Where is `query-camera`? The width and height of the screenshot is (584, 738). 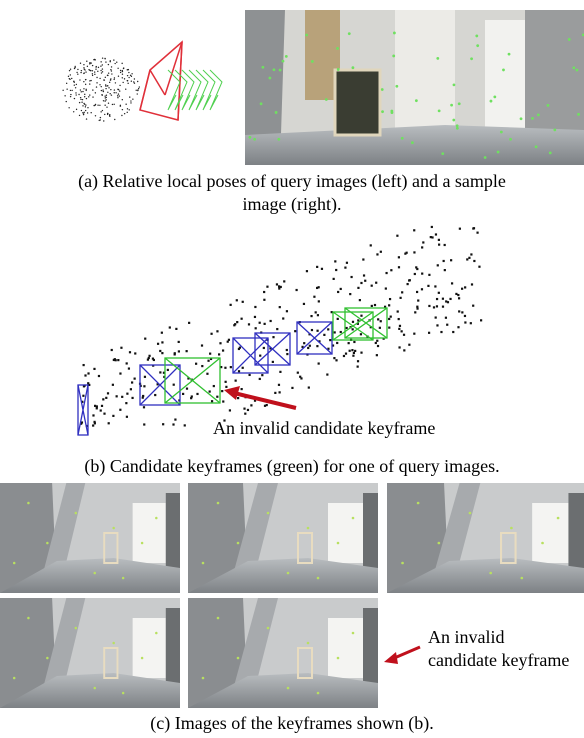 query-camera is located at coordinates (161, 80).